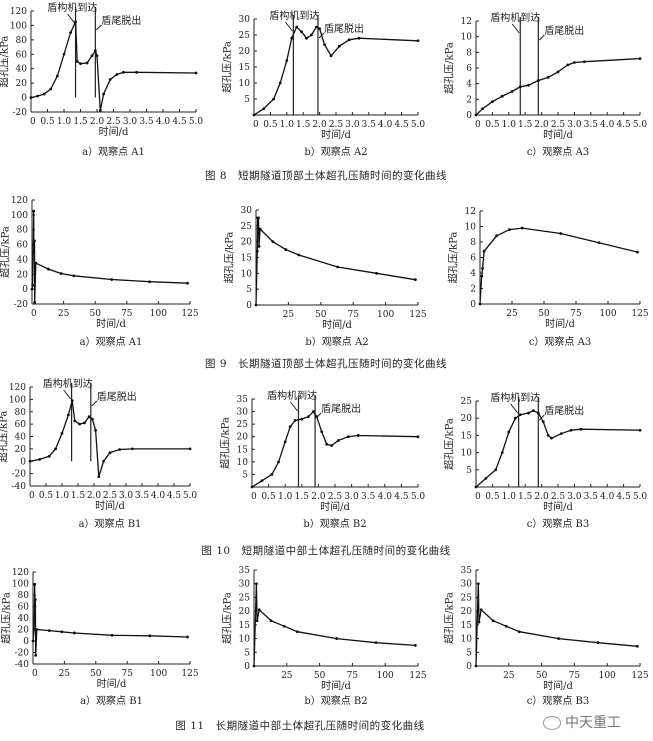 This screenshot has height=741, width=653. Describe the element at coordinates (593, 723) in the screenshot. I see `watermark-text: 中天重工` at that location.